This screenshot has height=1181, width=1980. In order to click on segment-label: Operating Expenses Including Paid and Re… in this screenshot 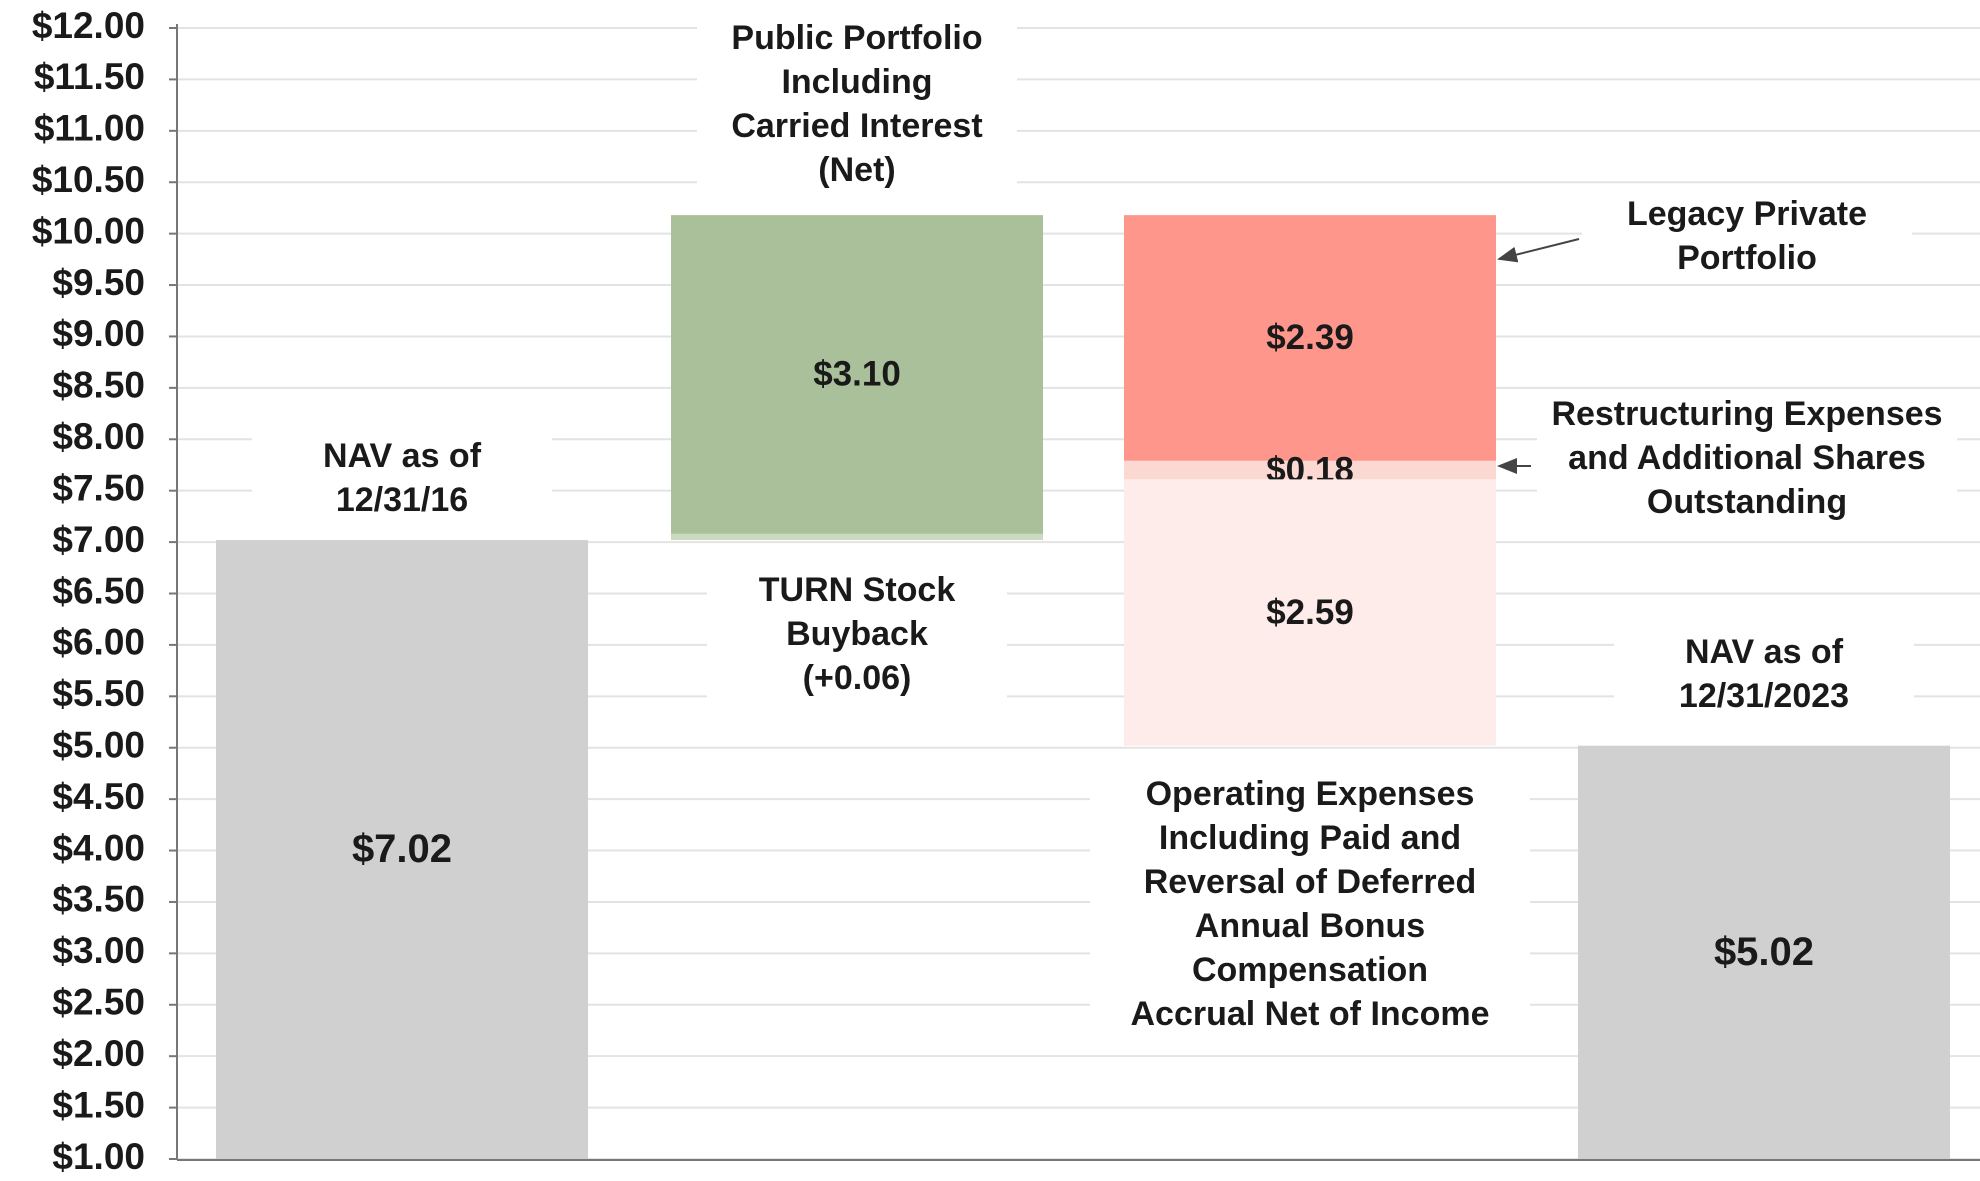, I will do `click(1310, 904)`.